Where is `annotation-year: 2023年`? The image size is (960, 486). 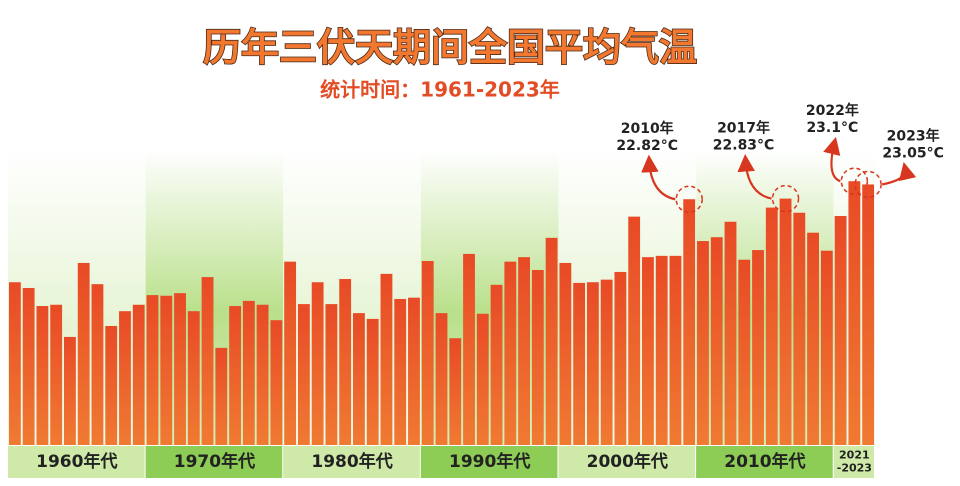
annotation-year: 2023年 is located at coordinates (913, 135).